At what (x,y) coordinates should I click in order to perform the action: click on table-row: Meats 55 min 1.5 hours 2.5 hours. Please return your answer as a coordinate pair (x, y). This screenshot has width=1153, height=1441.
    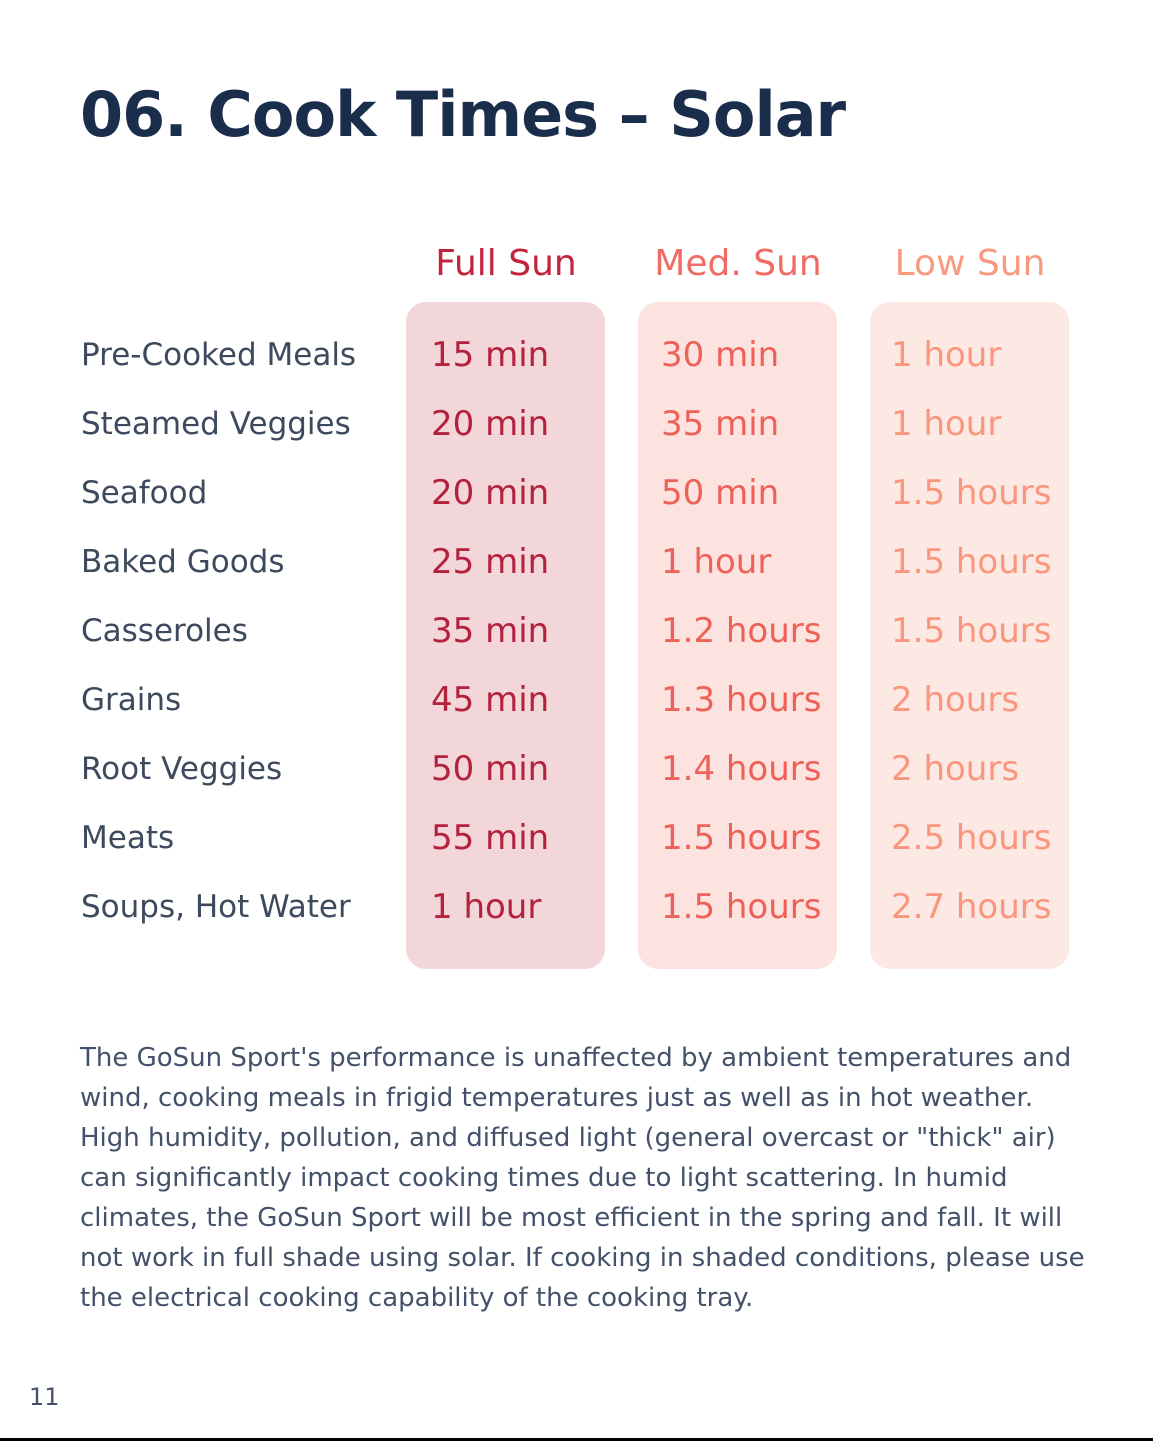
    Looking at the image, I should click on (576, 838).